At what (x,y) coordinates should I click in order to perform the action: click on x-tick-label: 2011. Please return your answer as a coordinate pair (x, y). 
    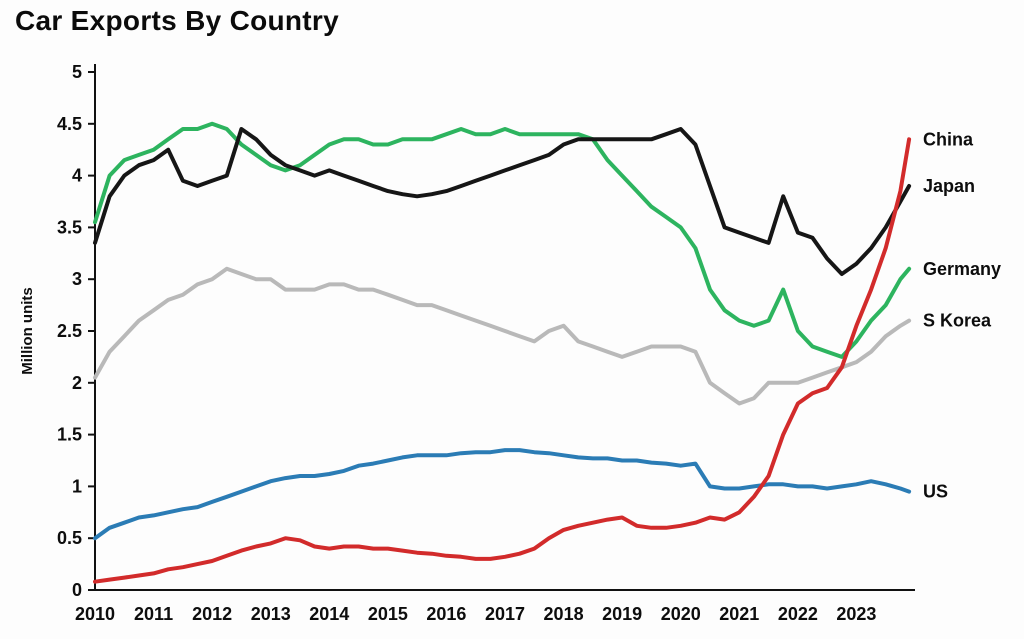
    Looking at the image, I should click on (153, 614).